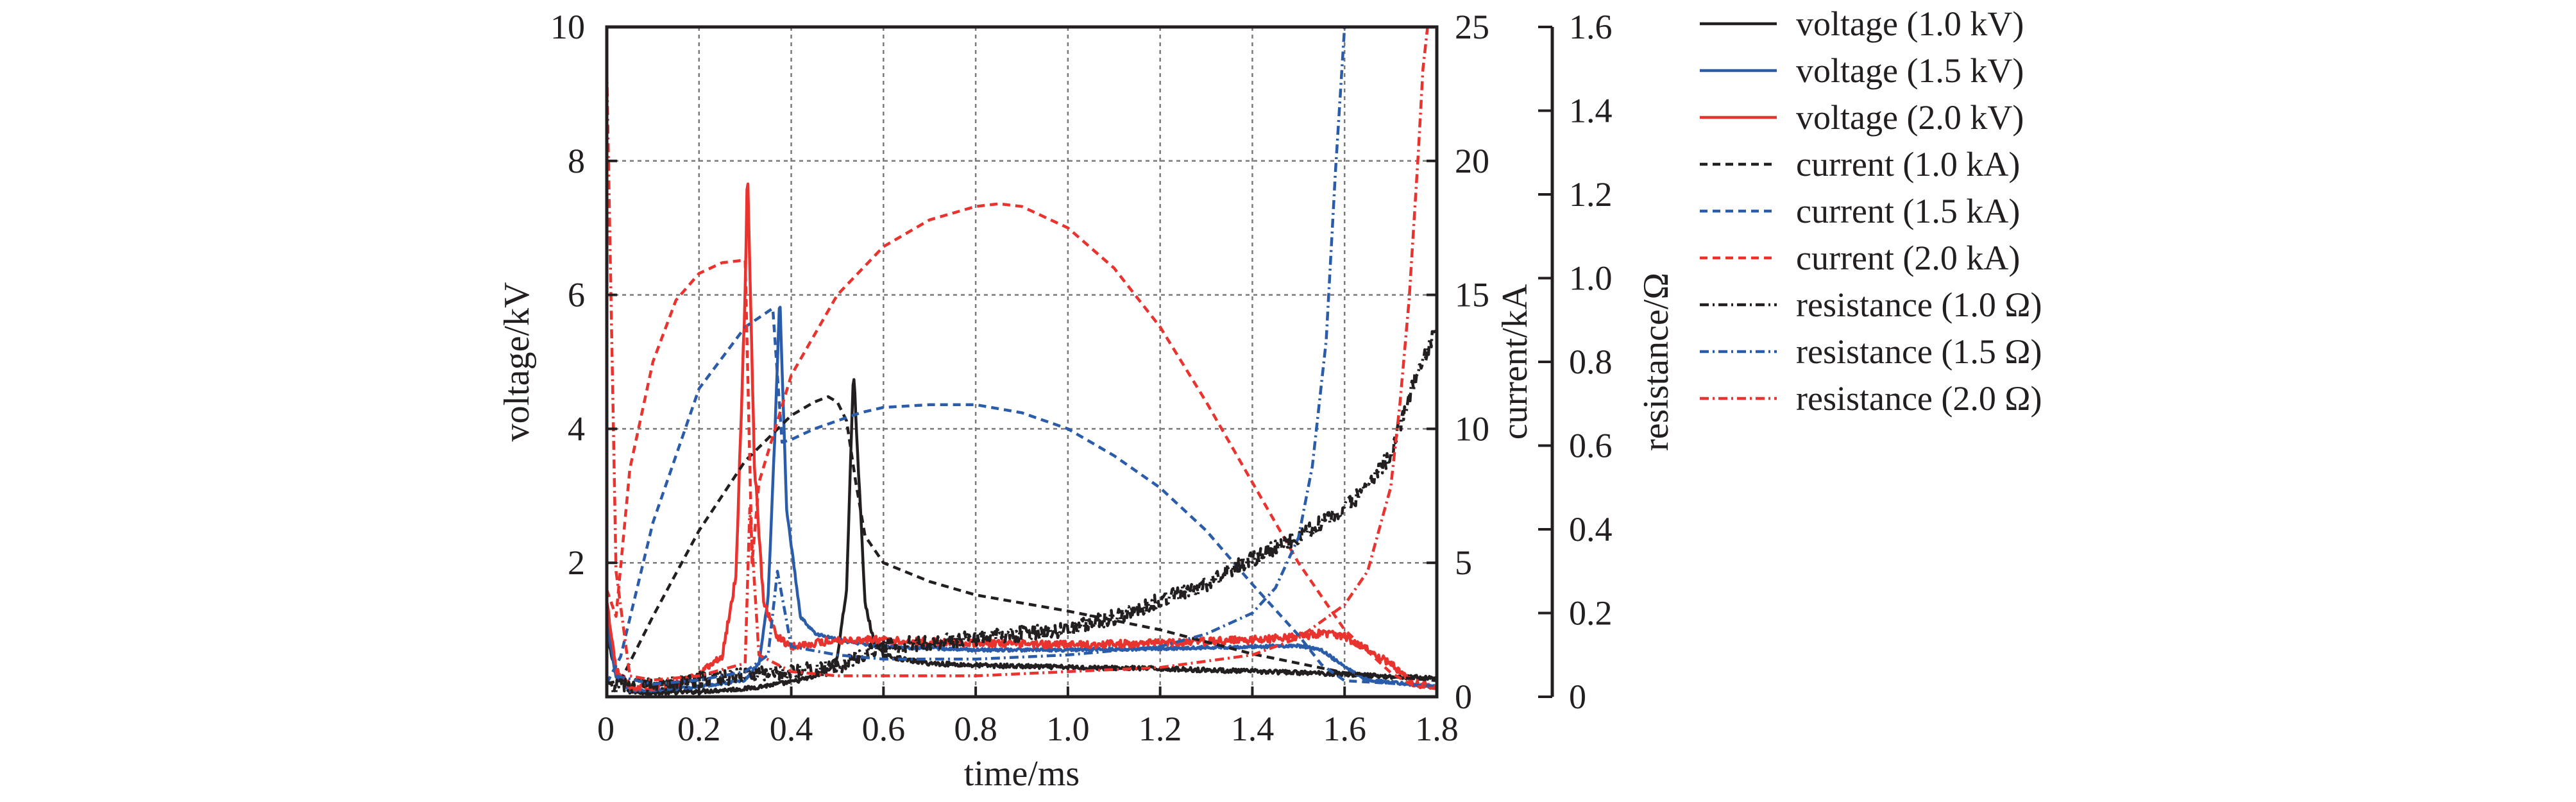 This screenshot has height=802, width=2576. I want to click on x-tick-label: 1.6, so click(1344, 729).